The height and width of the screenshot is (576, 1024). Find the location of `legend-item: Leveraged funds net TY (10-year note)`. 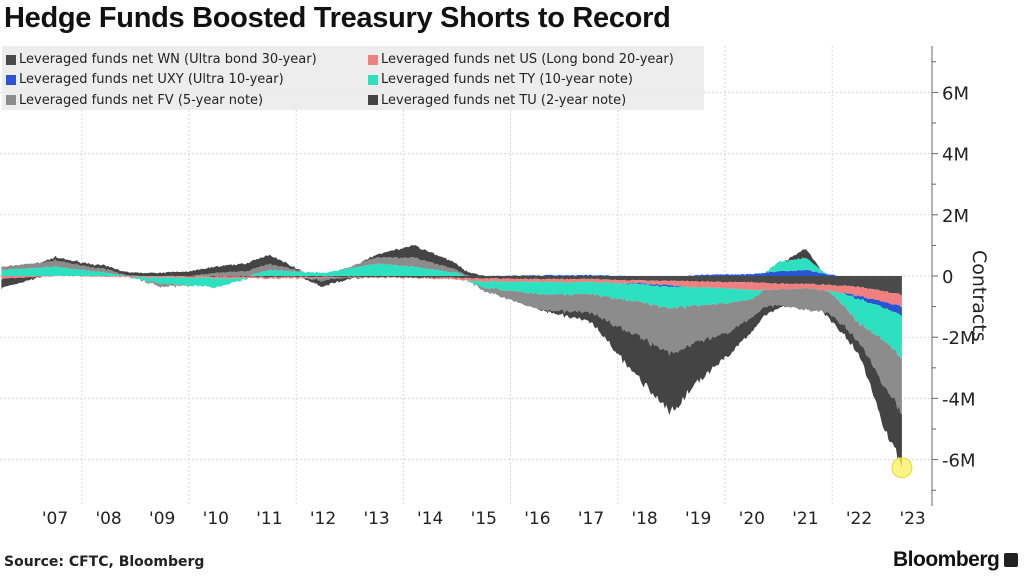

legend-item: Leveraged funds net TY (10-year note) is located at coordinates (538, 79).